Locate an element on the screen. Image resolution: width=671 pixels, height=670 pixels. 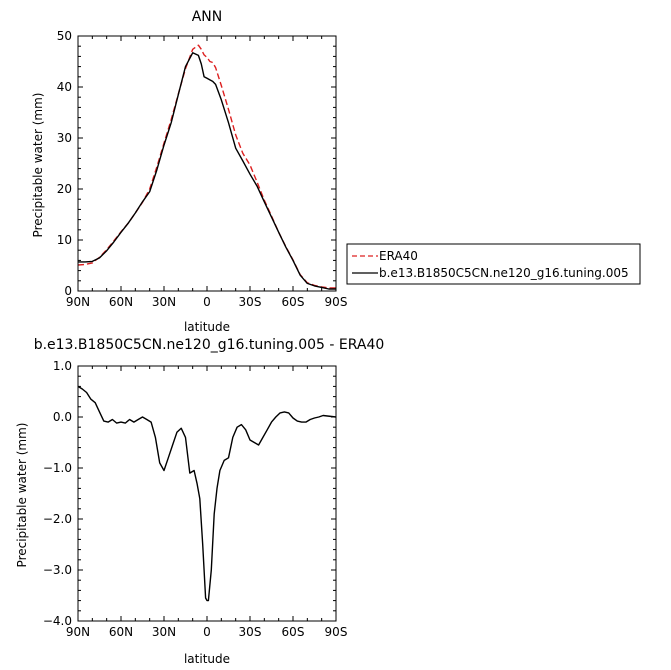
top-x-tick-label: 30N is located at coordinates (164, 302).